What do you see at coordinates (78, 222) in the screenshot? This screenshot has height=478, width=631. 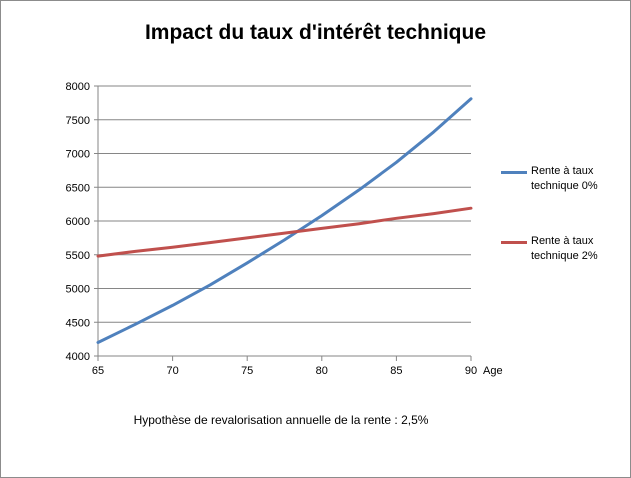 I see `y-tick-label-6000: 6000` at bounding box center [78, 222].